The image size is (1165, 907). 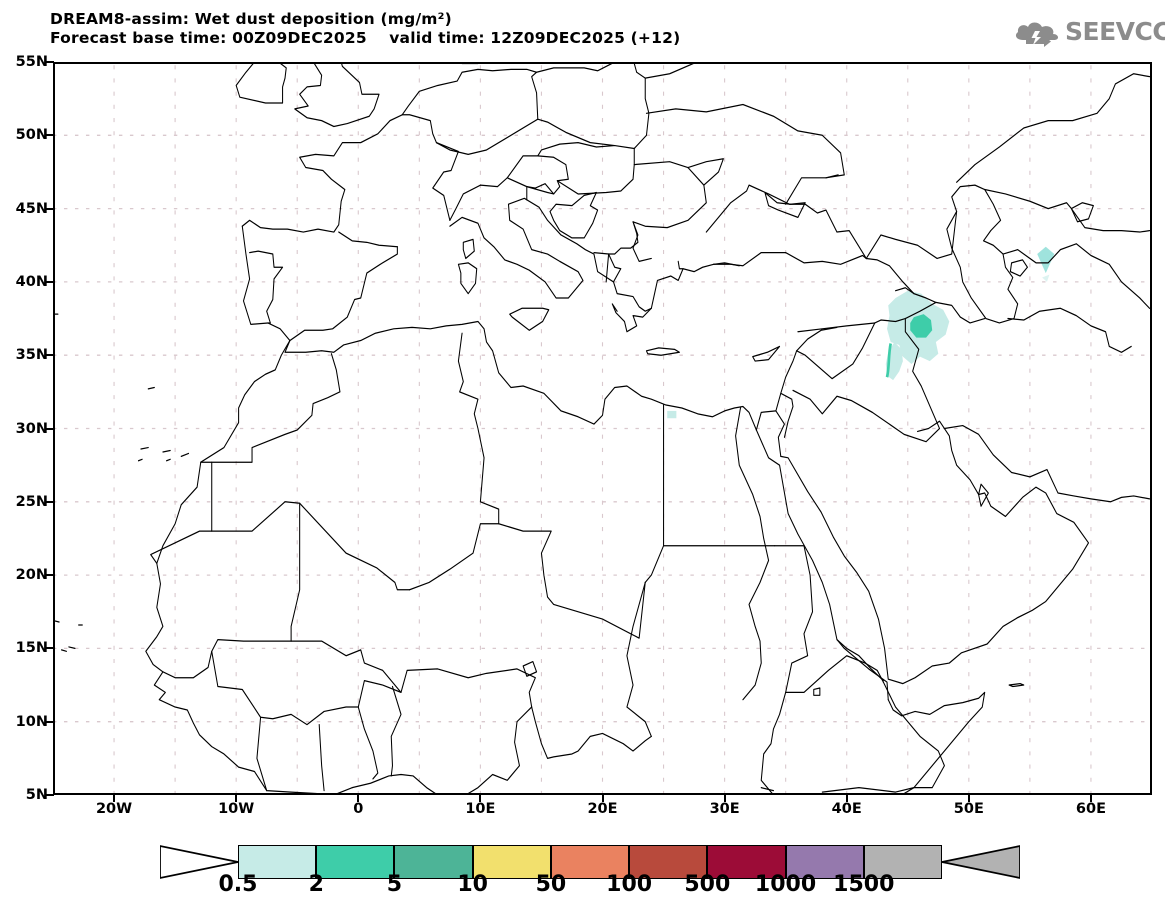 What do you see at coordinates (319, 283) in the screenshot?
I see `coast-portugal-gibraltar` at bounding box center [319, 283].